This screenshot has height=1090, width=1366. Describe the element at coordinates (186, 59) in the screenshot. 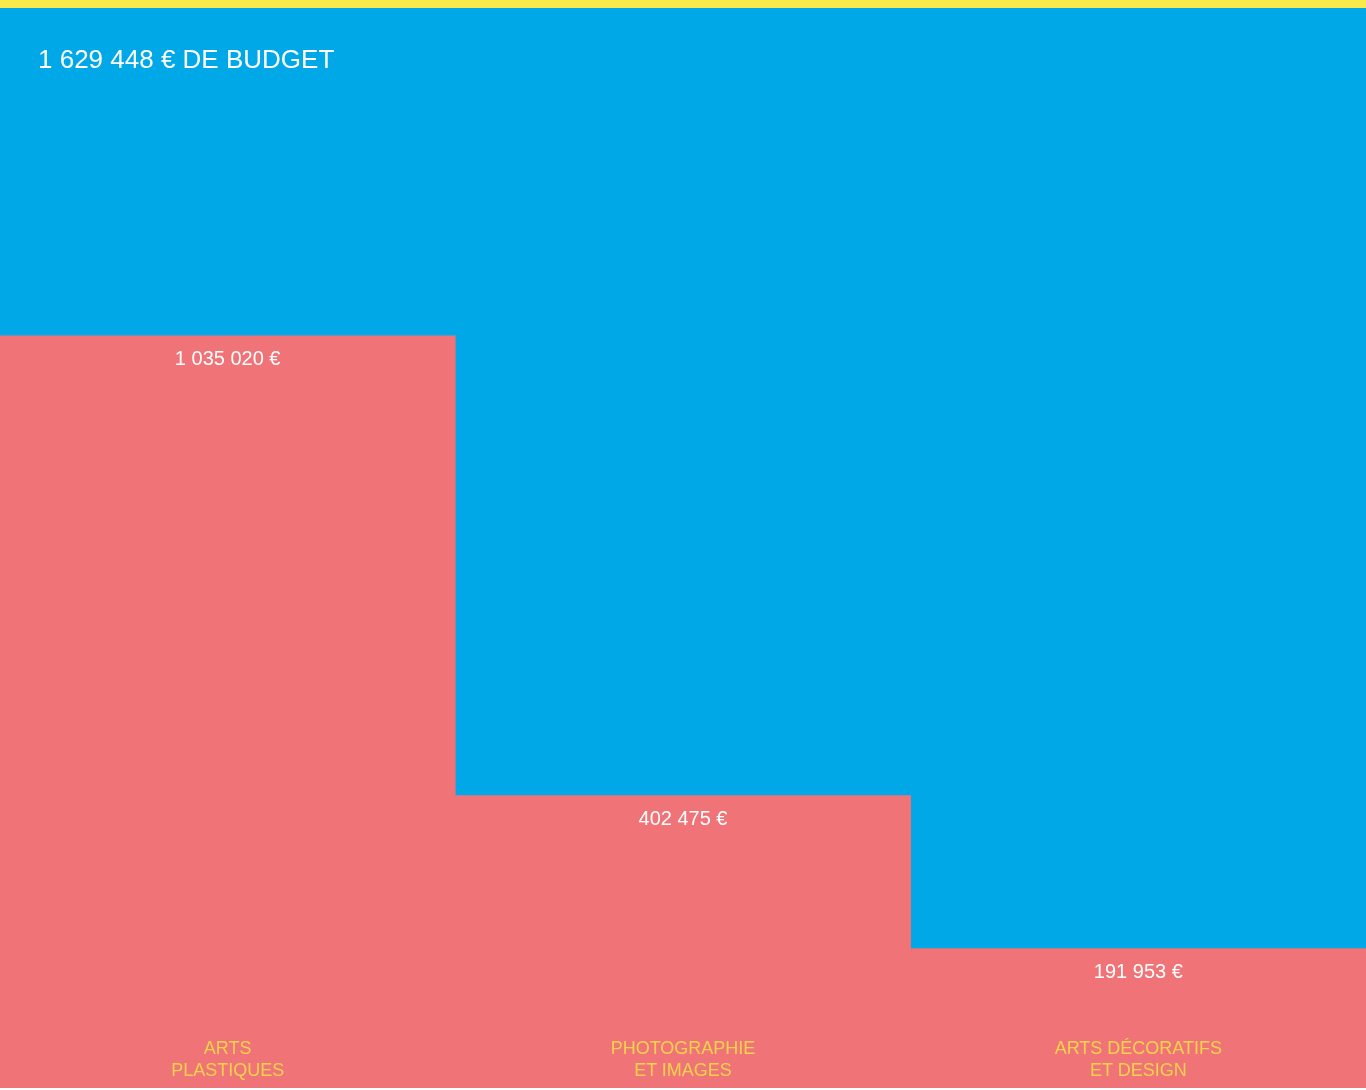

I see `chart-title: 1 629 448 € DE BUDGET` at that location.